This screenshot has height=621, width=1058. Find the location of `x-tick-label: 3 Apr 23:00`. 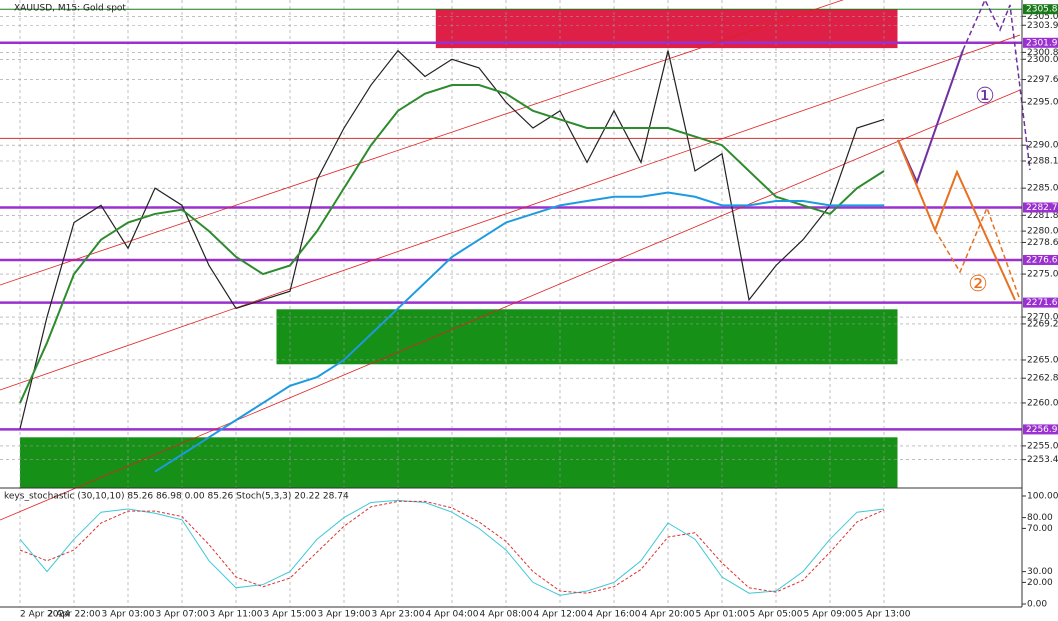

x-tick-label: 3 Apr 23:00 is located at coordinates (398, 615).